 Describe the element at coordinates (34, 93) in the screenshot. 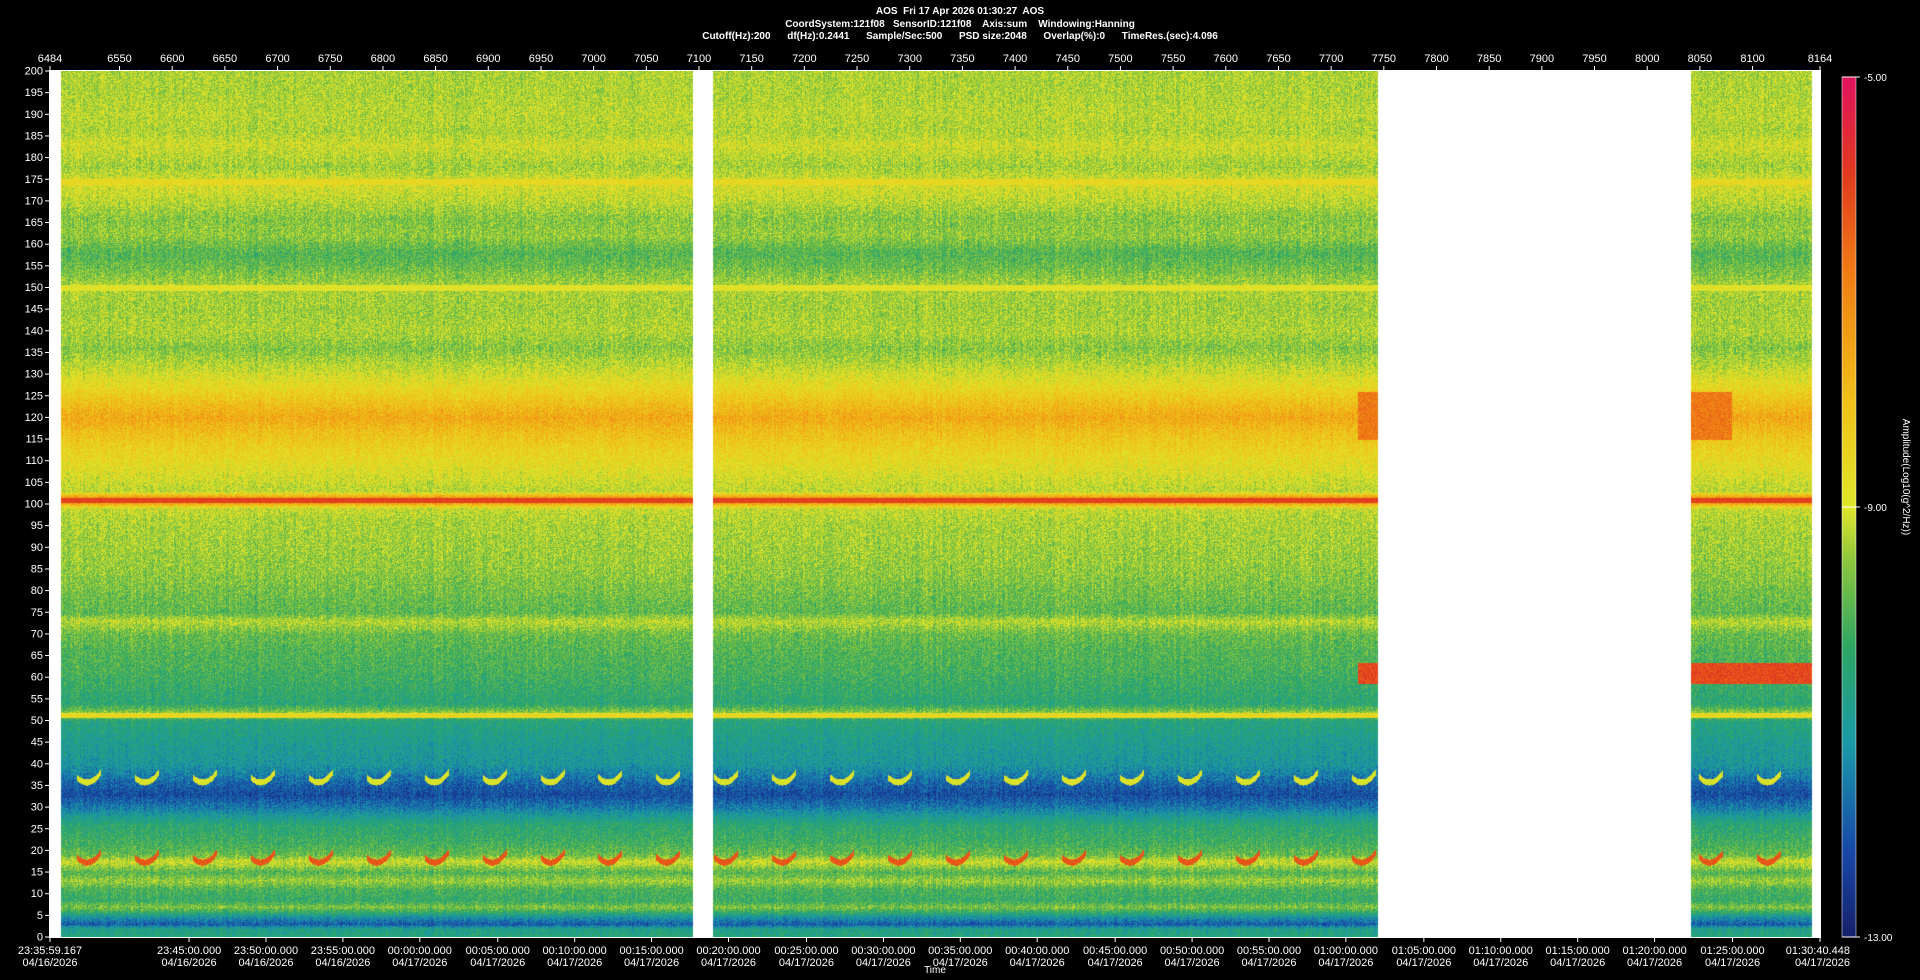

I see `y-tick-label: 195` at that location.